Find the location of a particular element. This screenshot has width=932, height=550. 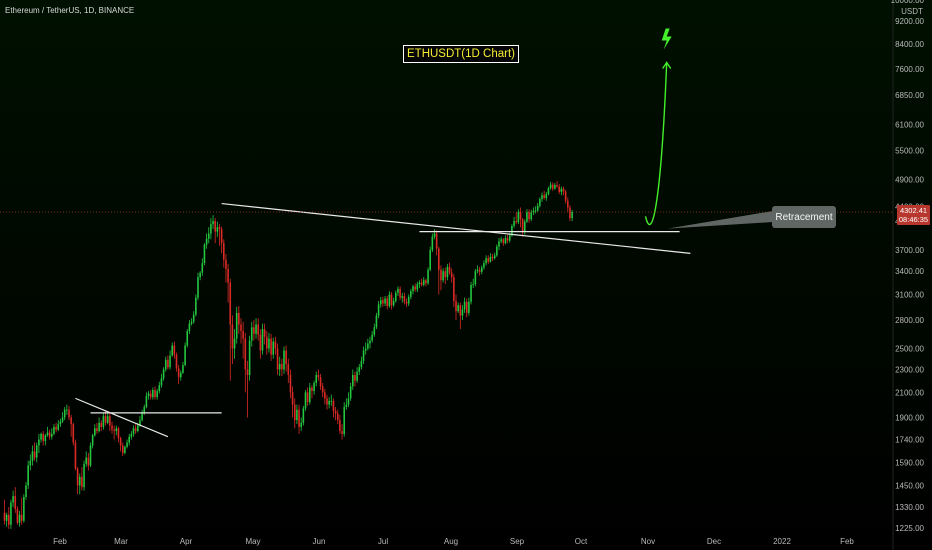

projection-curve is located at coordinates (656, 144).